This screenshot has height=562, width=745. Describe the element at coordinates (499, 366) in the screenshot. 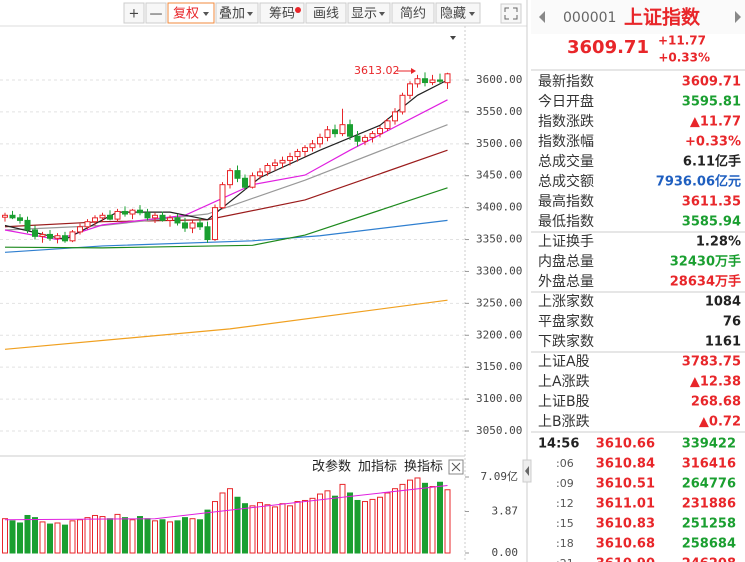

I see `y-tick-label: 3150.00` at that location.